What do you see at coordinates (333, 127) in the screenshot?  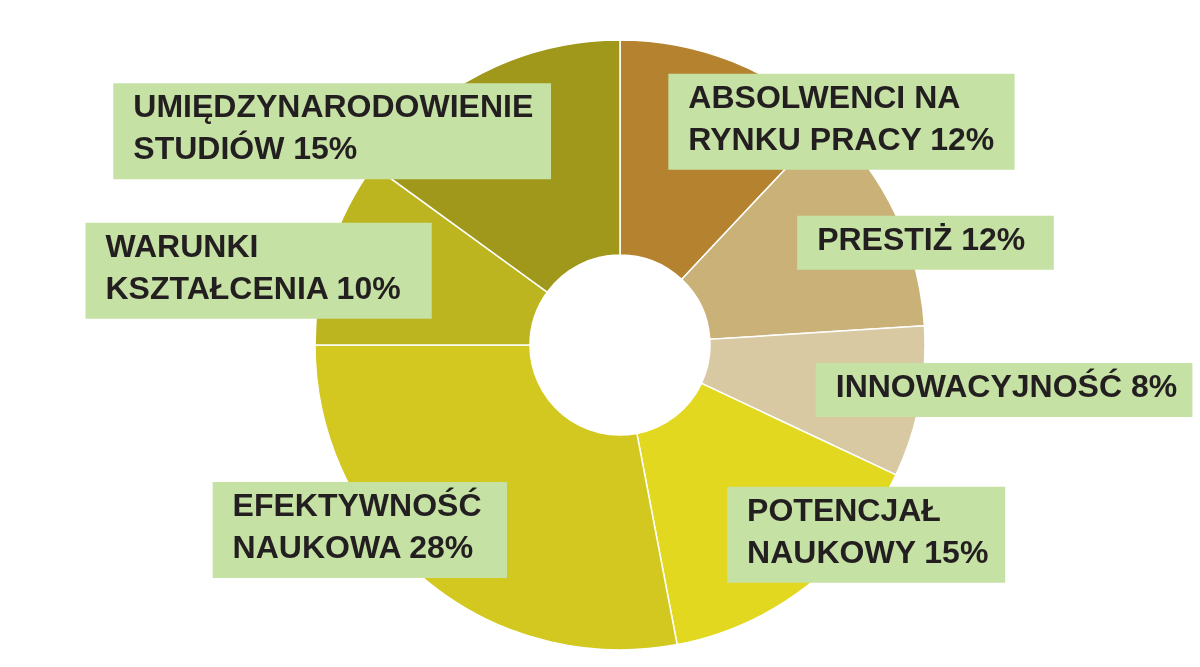 I see `slice-label: UMIĘDZYNARODOWIENIE STUDIÓW 15%` at bounding box center [333, 127].